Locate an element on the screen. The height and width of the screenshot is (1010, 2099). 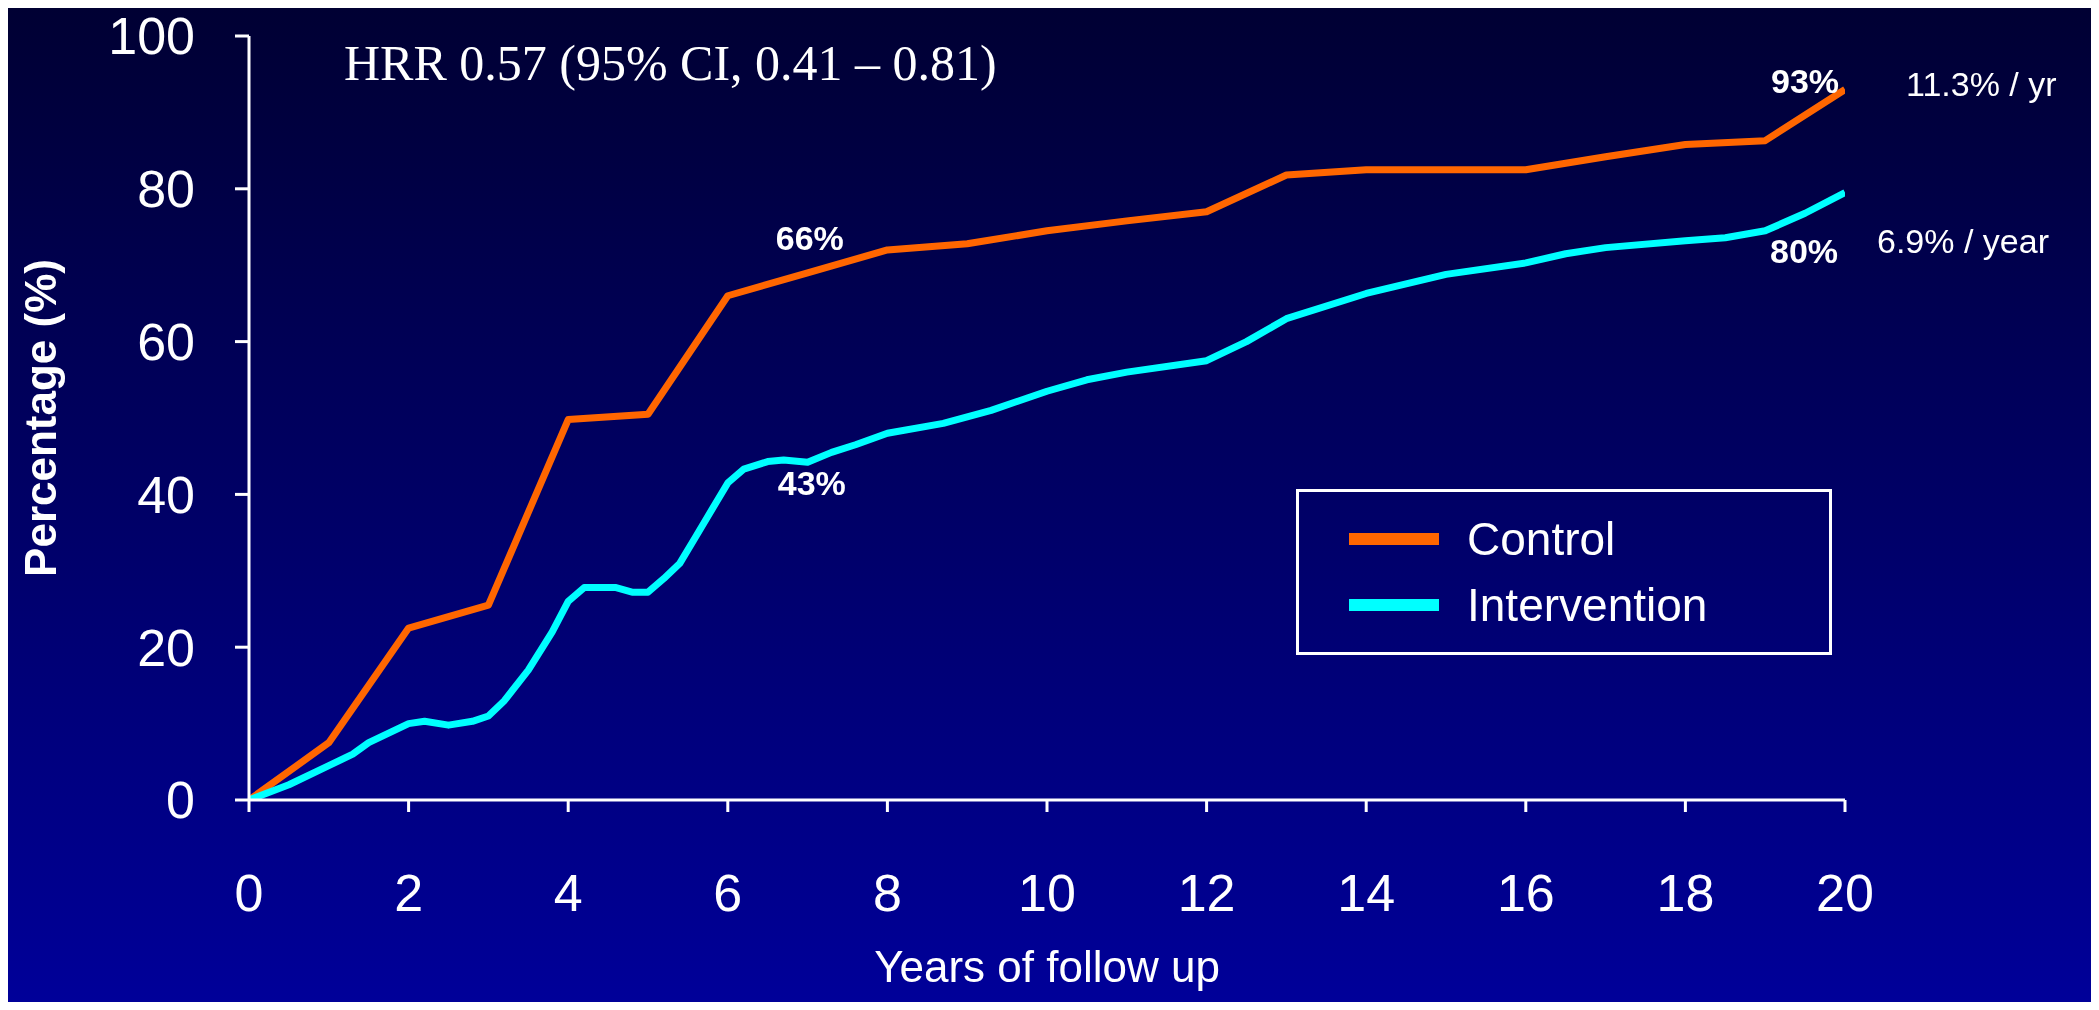
legend-label: Control is located at coordinates (1541, 539).